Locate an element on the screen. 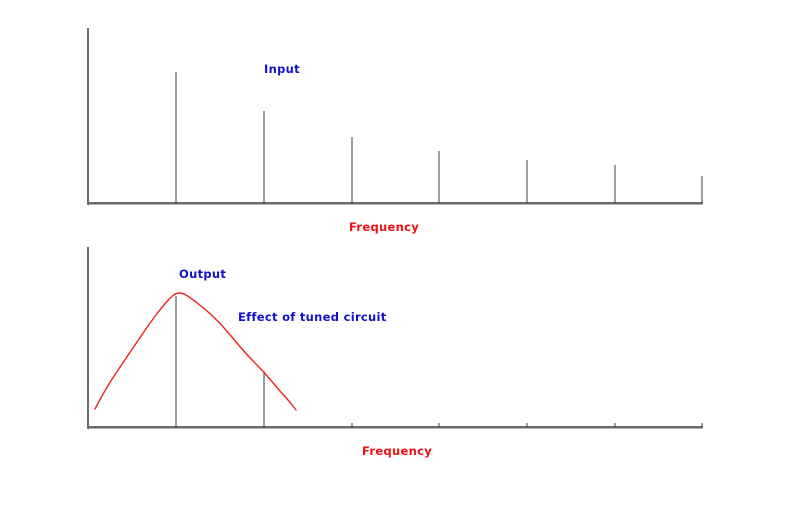 This screenshot has width=800, height=513. output-spectrum-label: Output is located at coordinates (203, 274).